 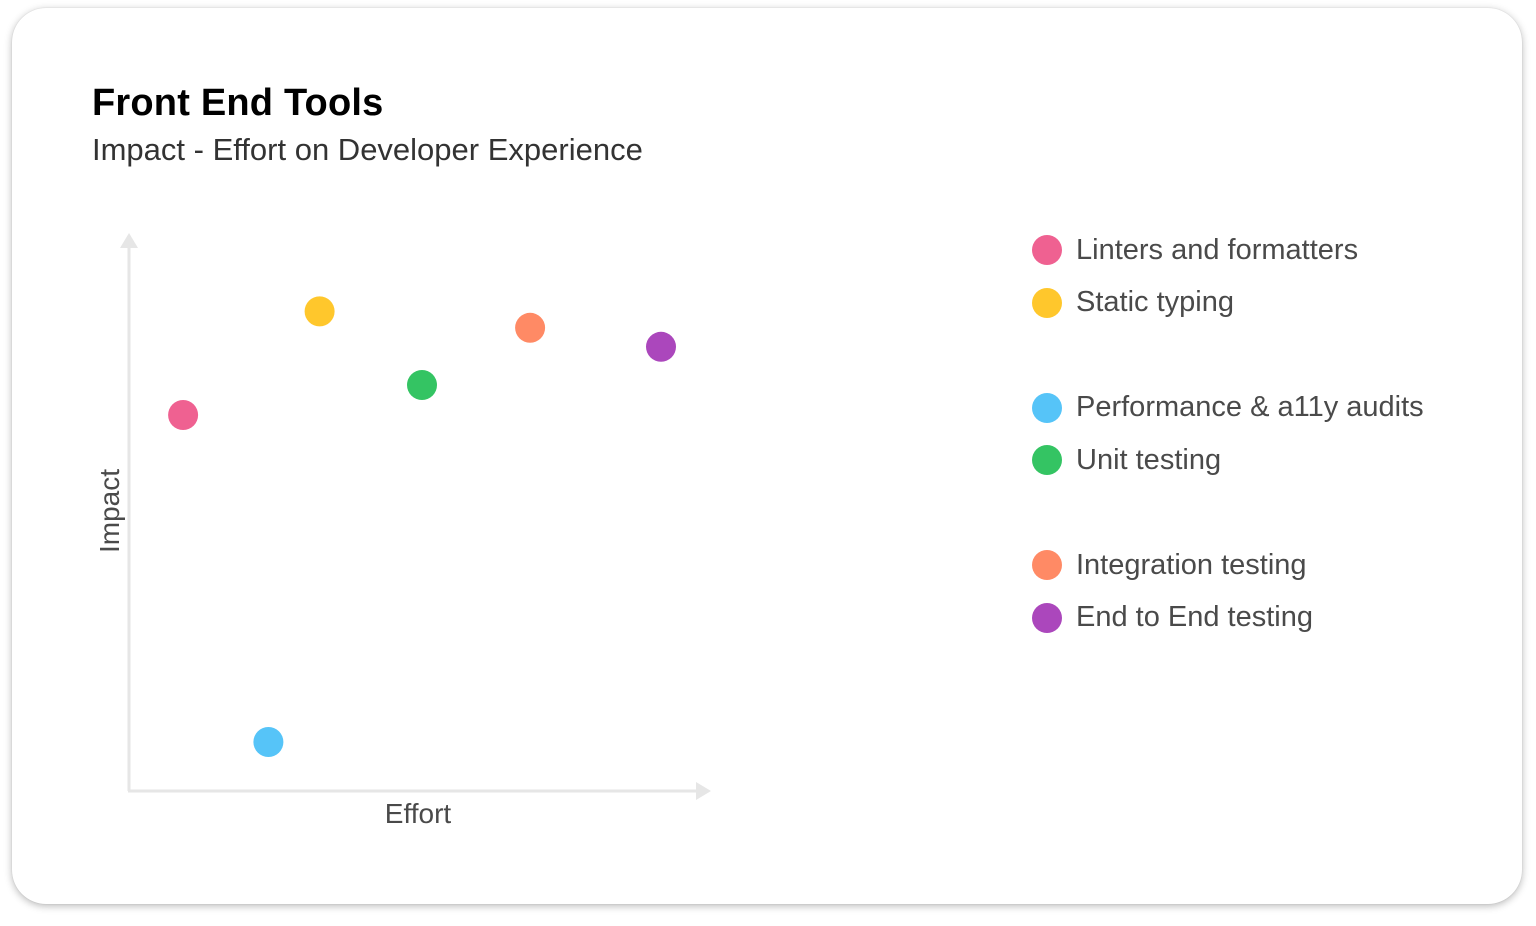 I want to click on chart-title: Front End Tools, so click(x=238, y=103).